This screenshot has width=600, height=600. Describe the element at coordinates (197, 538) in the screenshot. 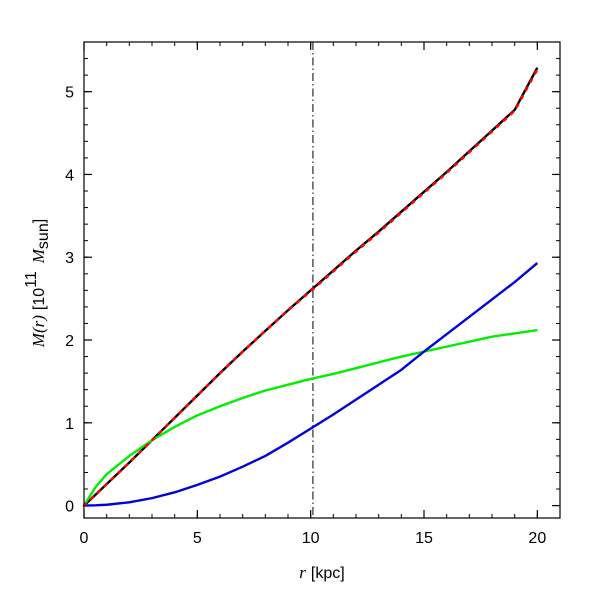

I see `x-tick-label: 5` at that location.